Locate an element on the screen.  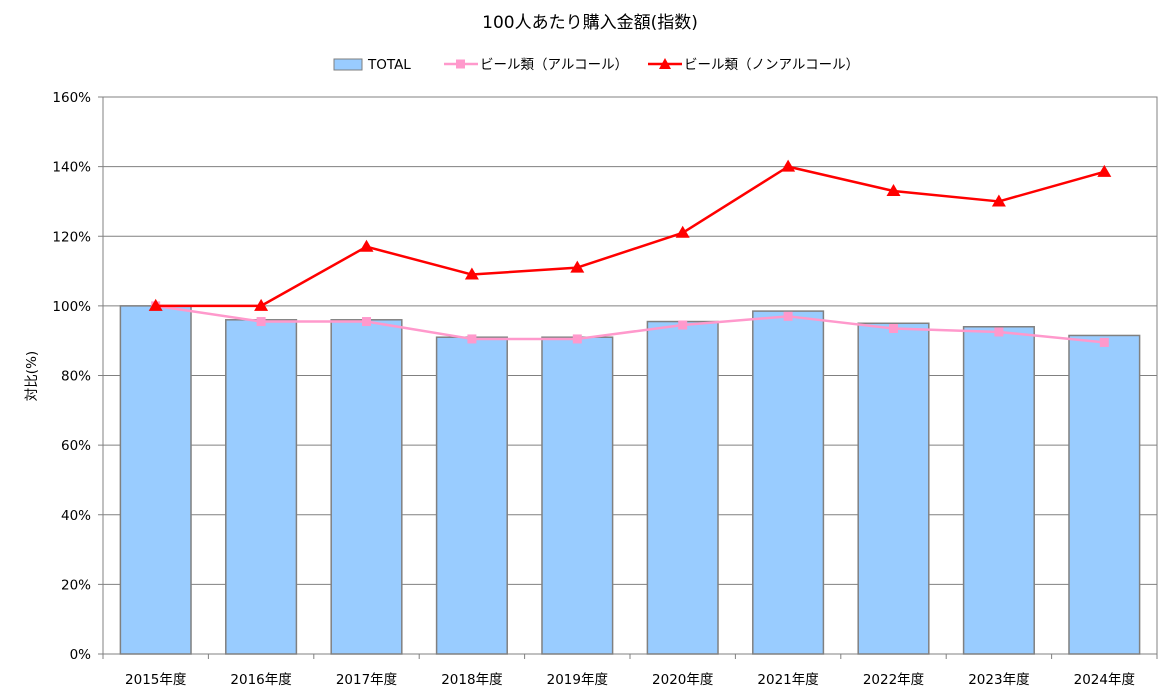
legend-label-alcohol: ビール類（アルコール） is located at coordinates (554, 65).